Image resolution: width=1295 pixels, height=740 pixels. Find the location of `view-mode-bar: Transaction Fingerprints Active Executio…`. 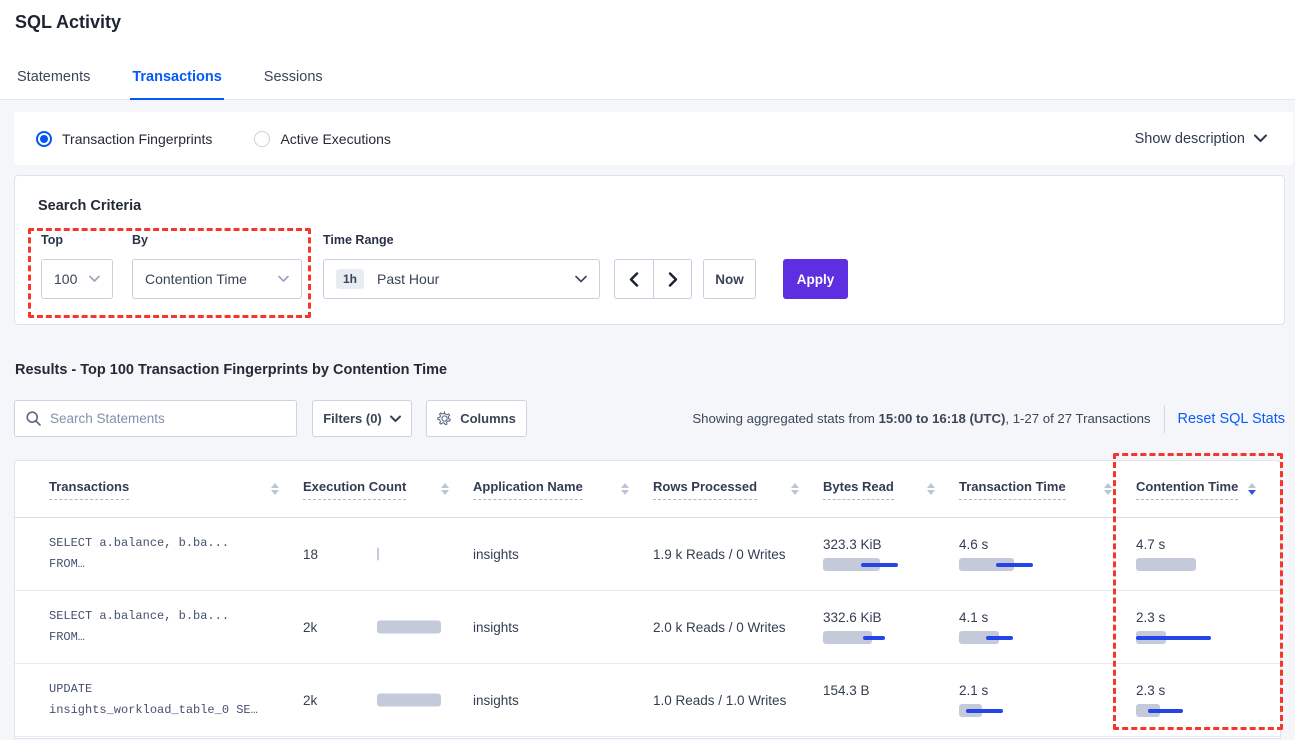

view-mode-bar: Transaction Fingerprints Active Executio… is located at coordinates (653, 138).